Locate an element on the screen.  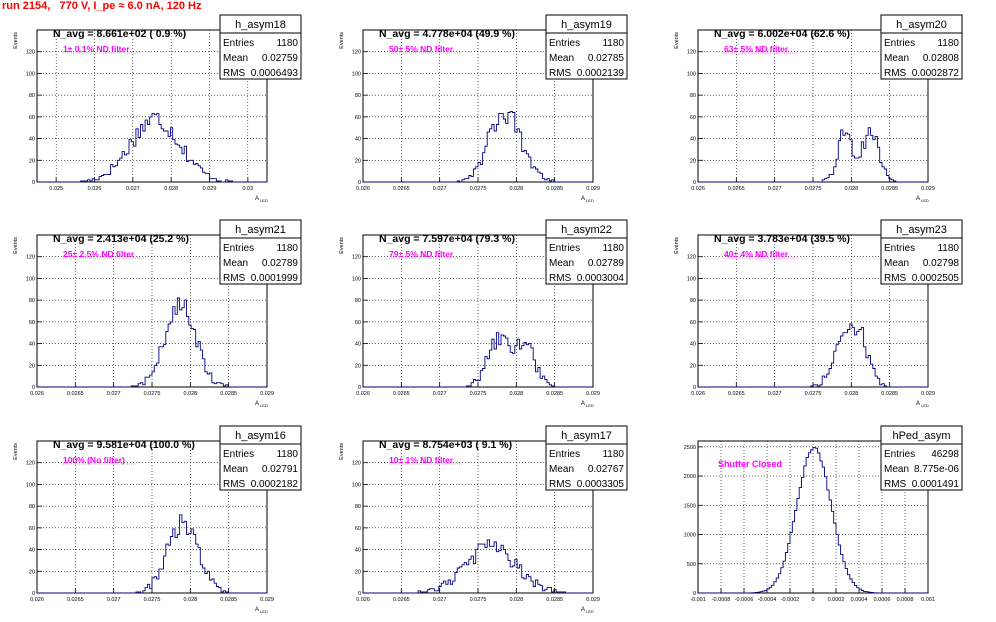
stats-label: RMS is located at coordinates (560, 73).